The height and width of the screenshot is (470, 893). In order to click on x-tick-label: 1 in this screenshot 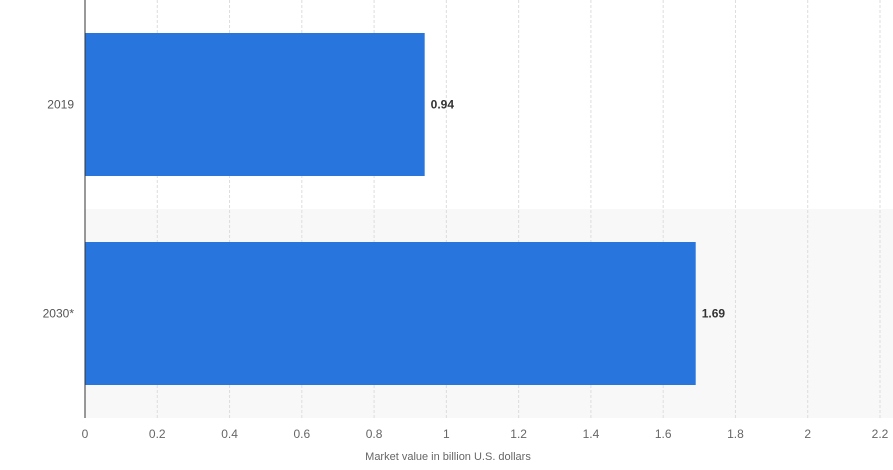, I will do `click(446, 434)`.